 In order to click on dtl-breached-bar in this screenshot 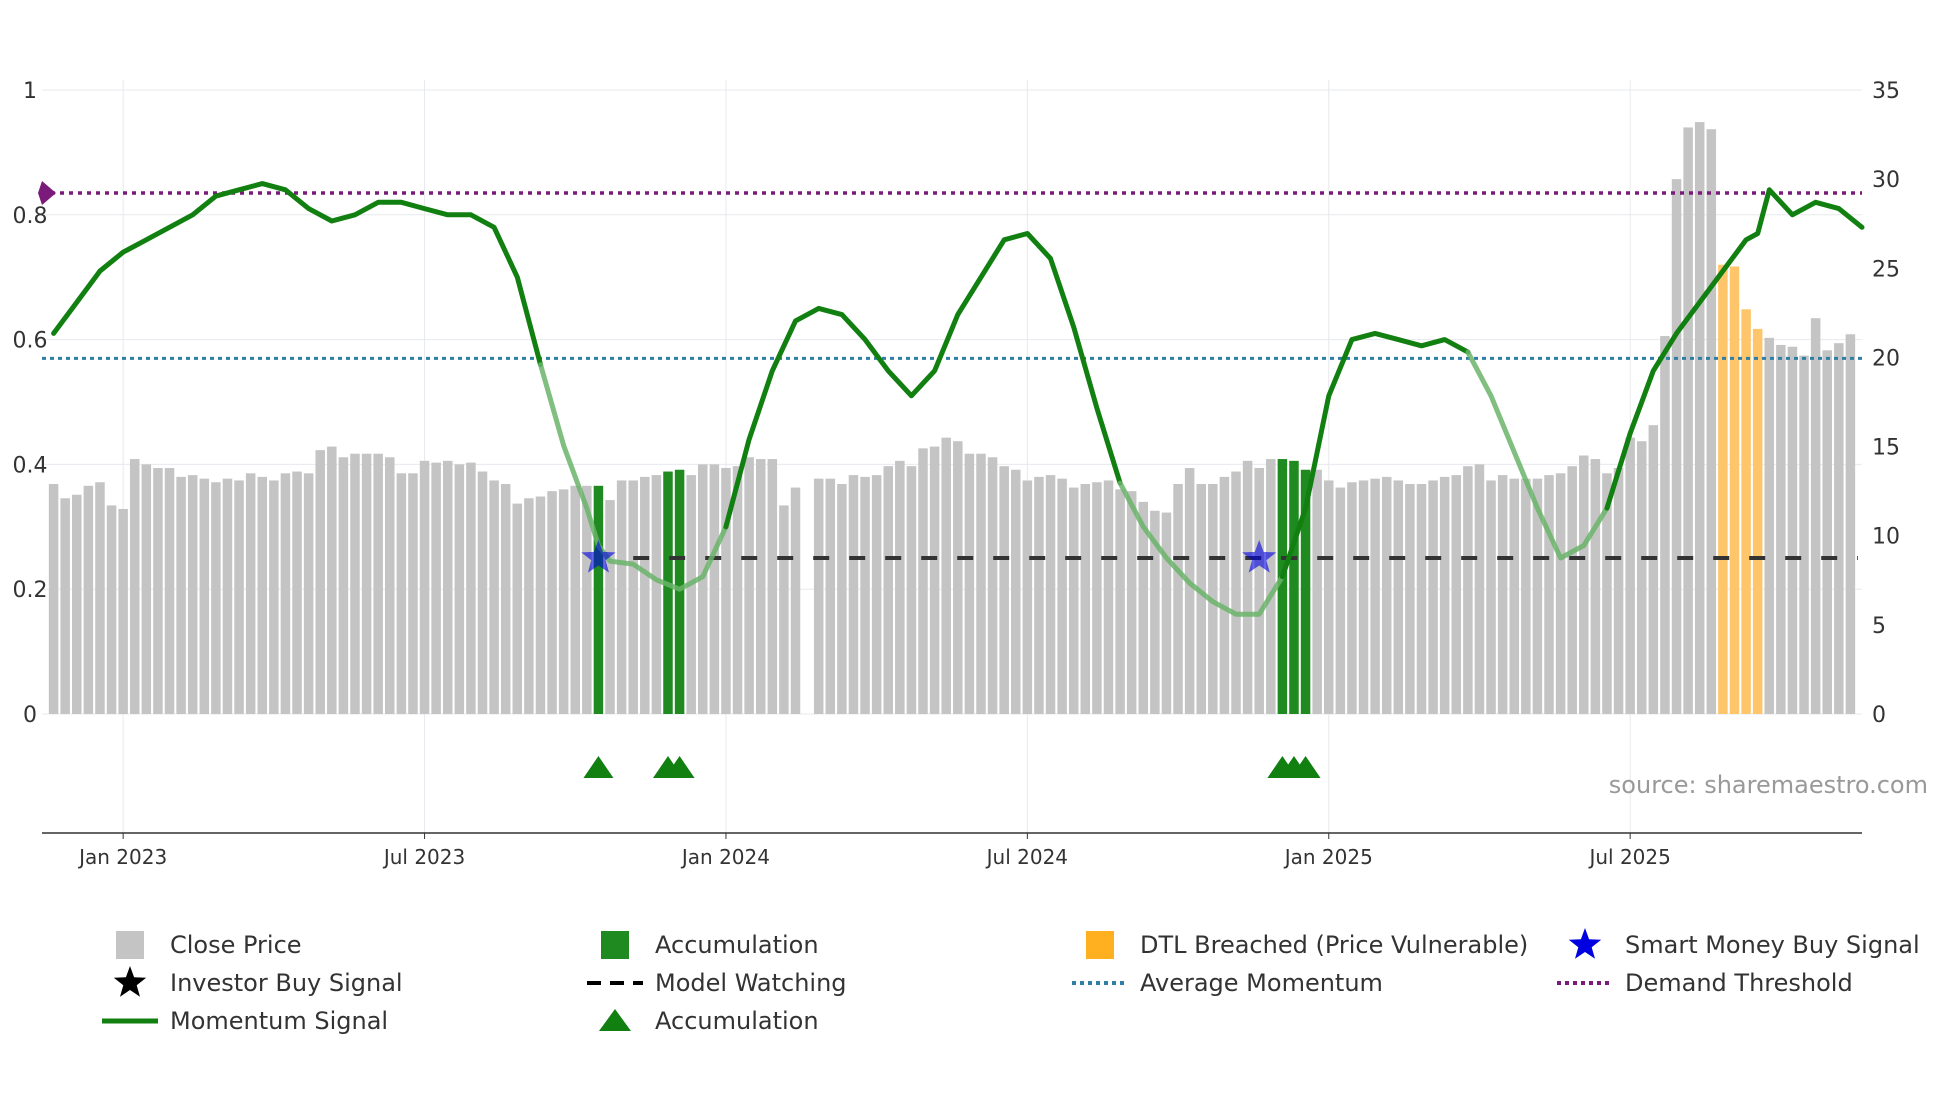, I will do `click(1734, 490)`.